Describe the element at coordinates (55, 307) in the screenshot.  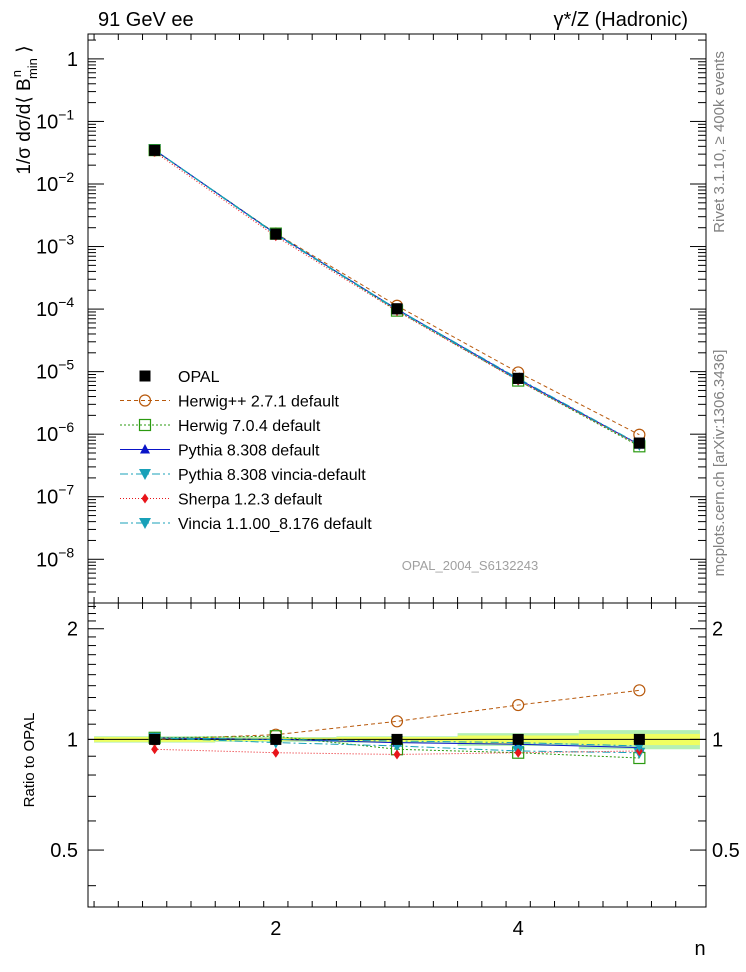
I see `y-tick-label: 10⁻⁴` at that location.